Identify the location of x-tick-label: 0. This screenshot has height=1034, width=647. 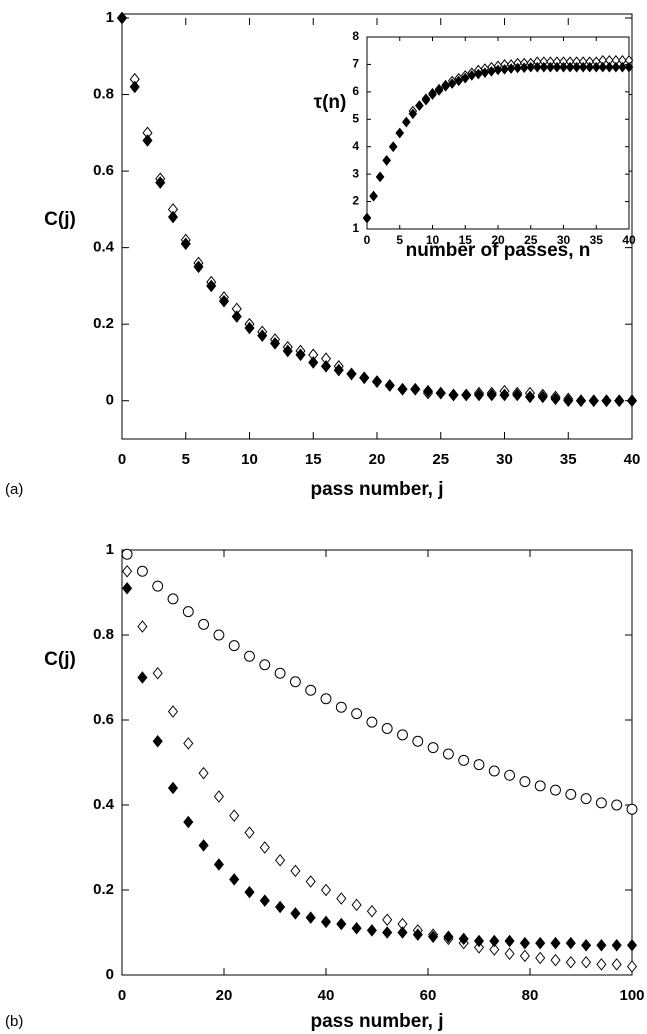
(122, 995).